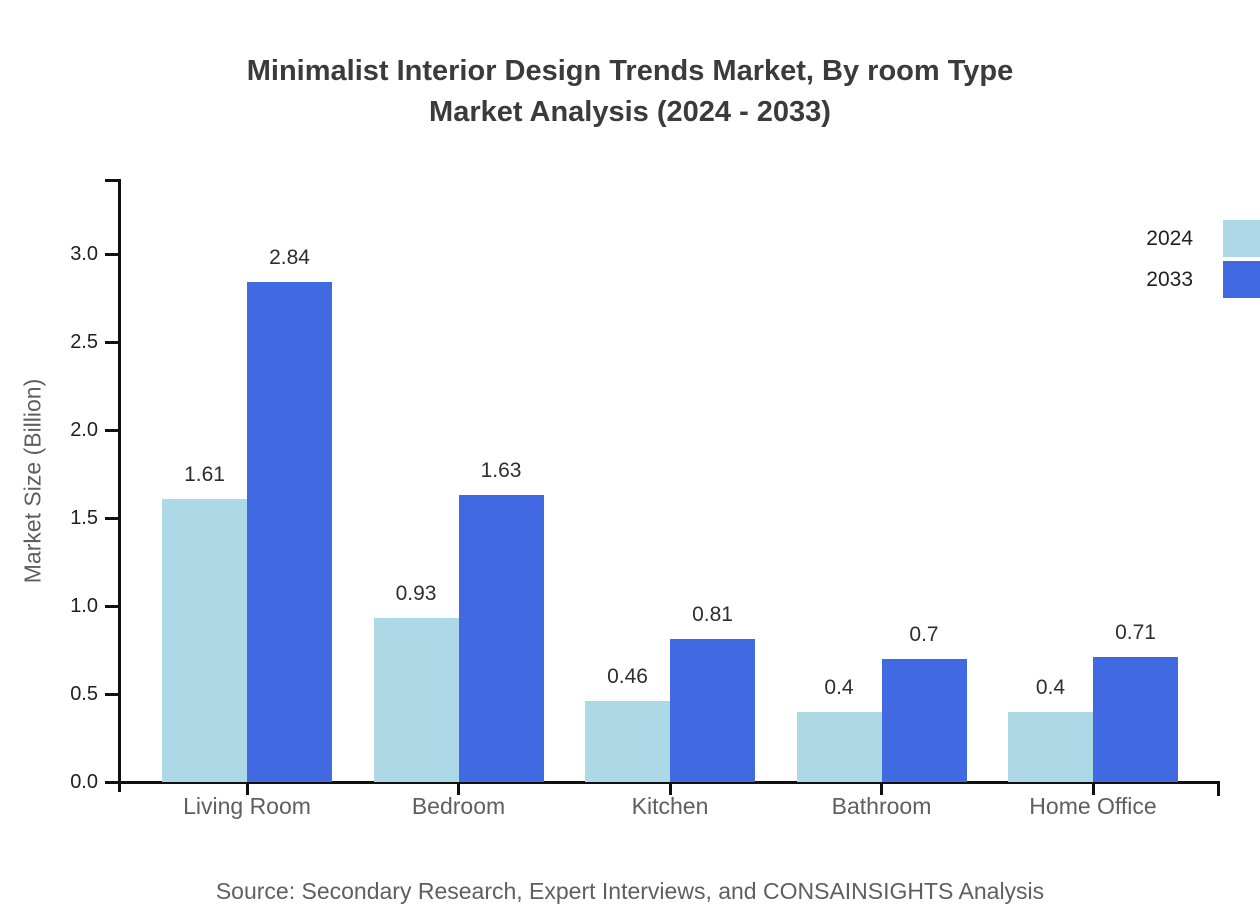 The height and width of the screenshot is (920, 1260). I want to click on legend-item-2033: 2033, so click(1203, 279).